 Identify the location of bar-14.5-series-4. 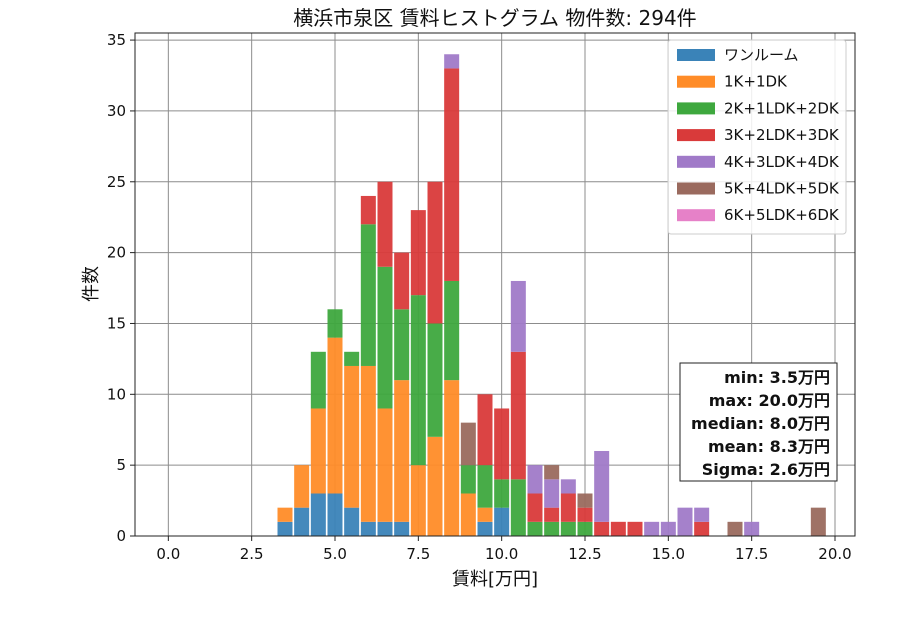
(652, 528).